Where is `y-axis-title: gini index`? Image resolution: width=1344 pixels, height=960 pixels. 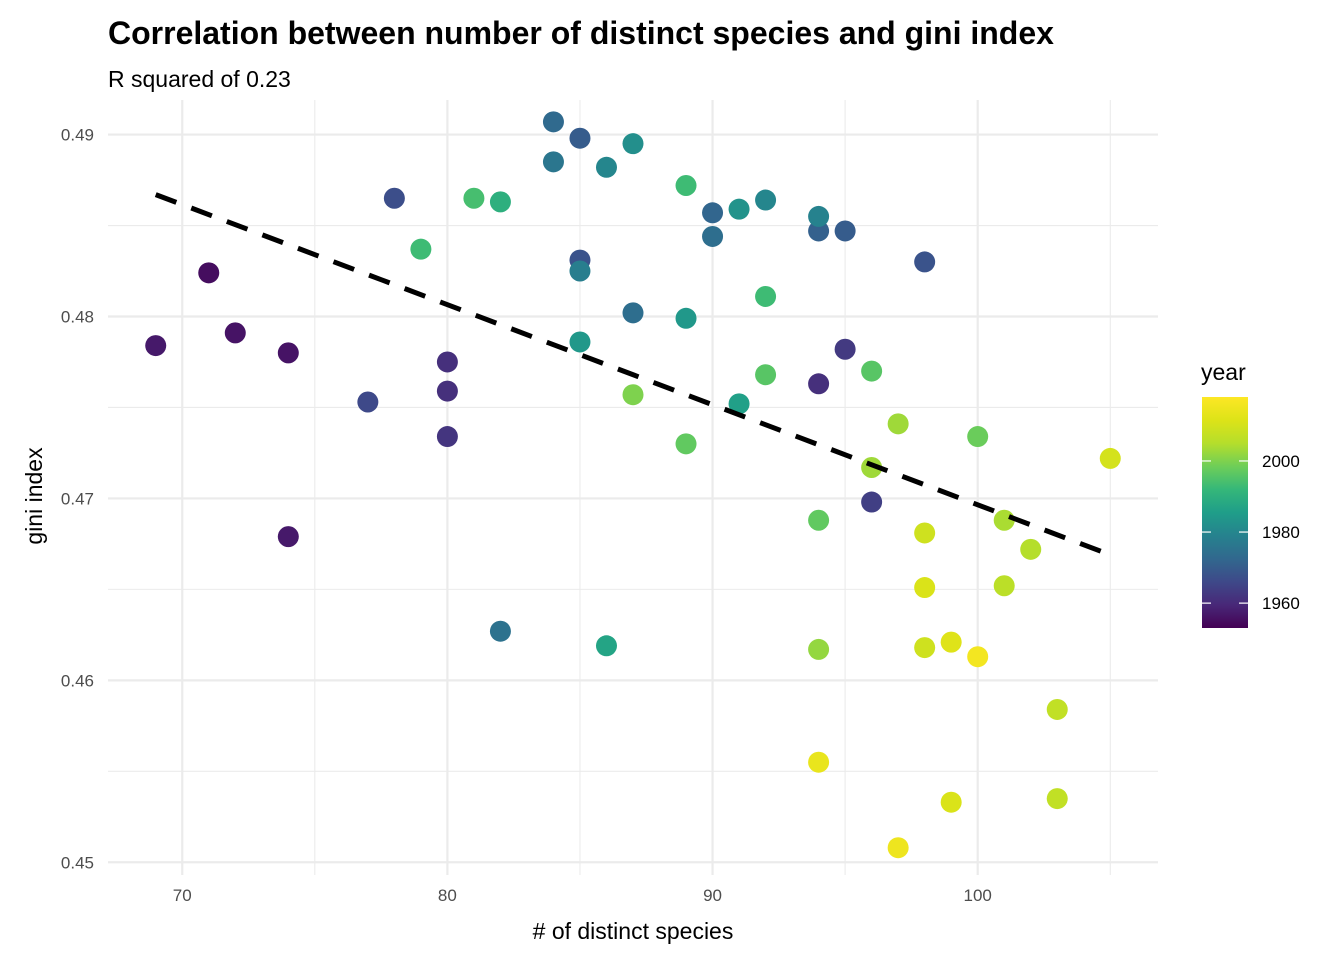
y-axis-title: gini index is located at coordinates (34, 496).